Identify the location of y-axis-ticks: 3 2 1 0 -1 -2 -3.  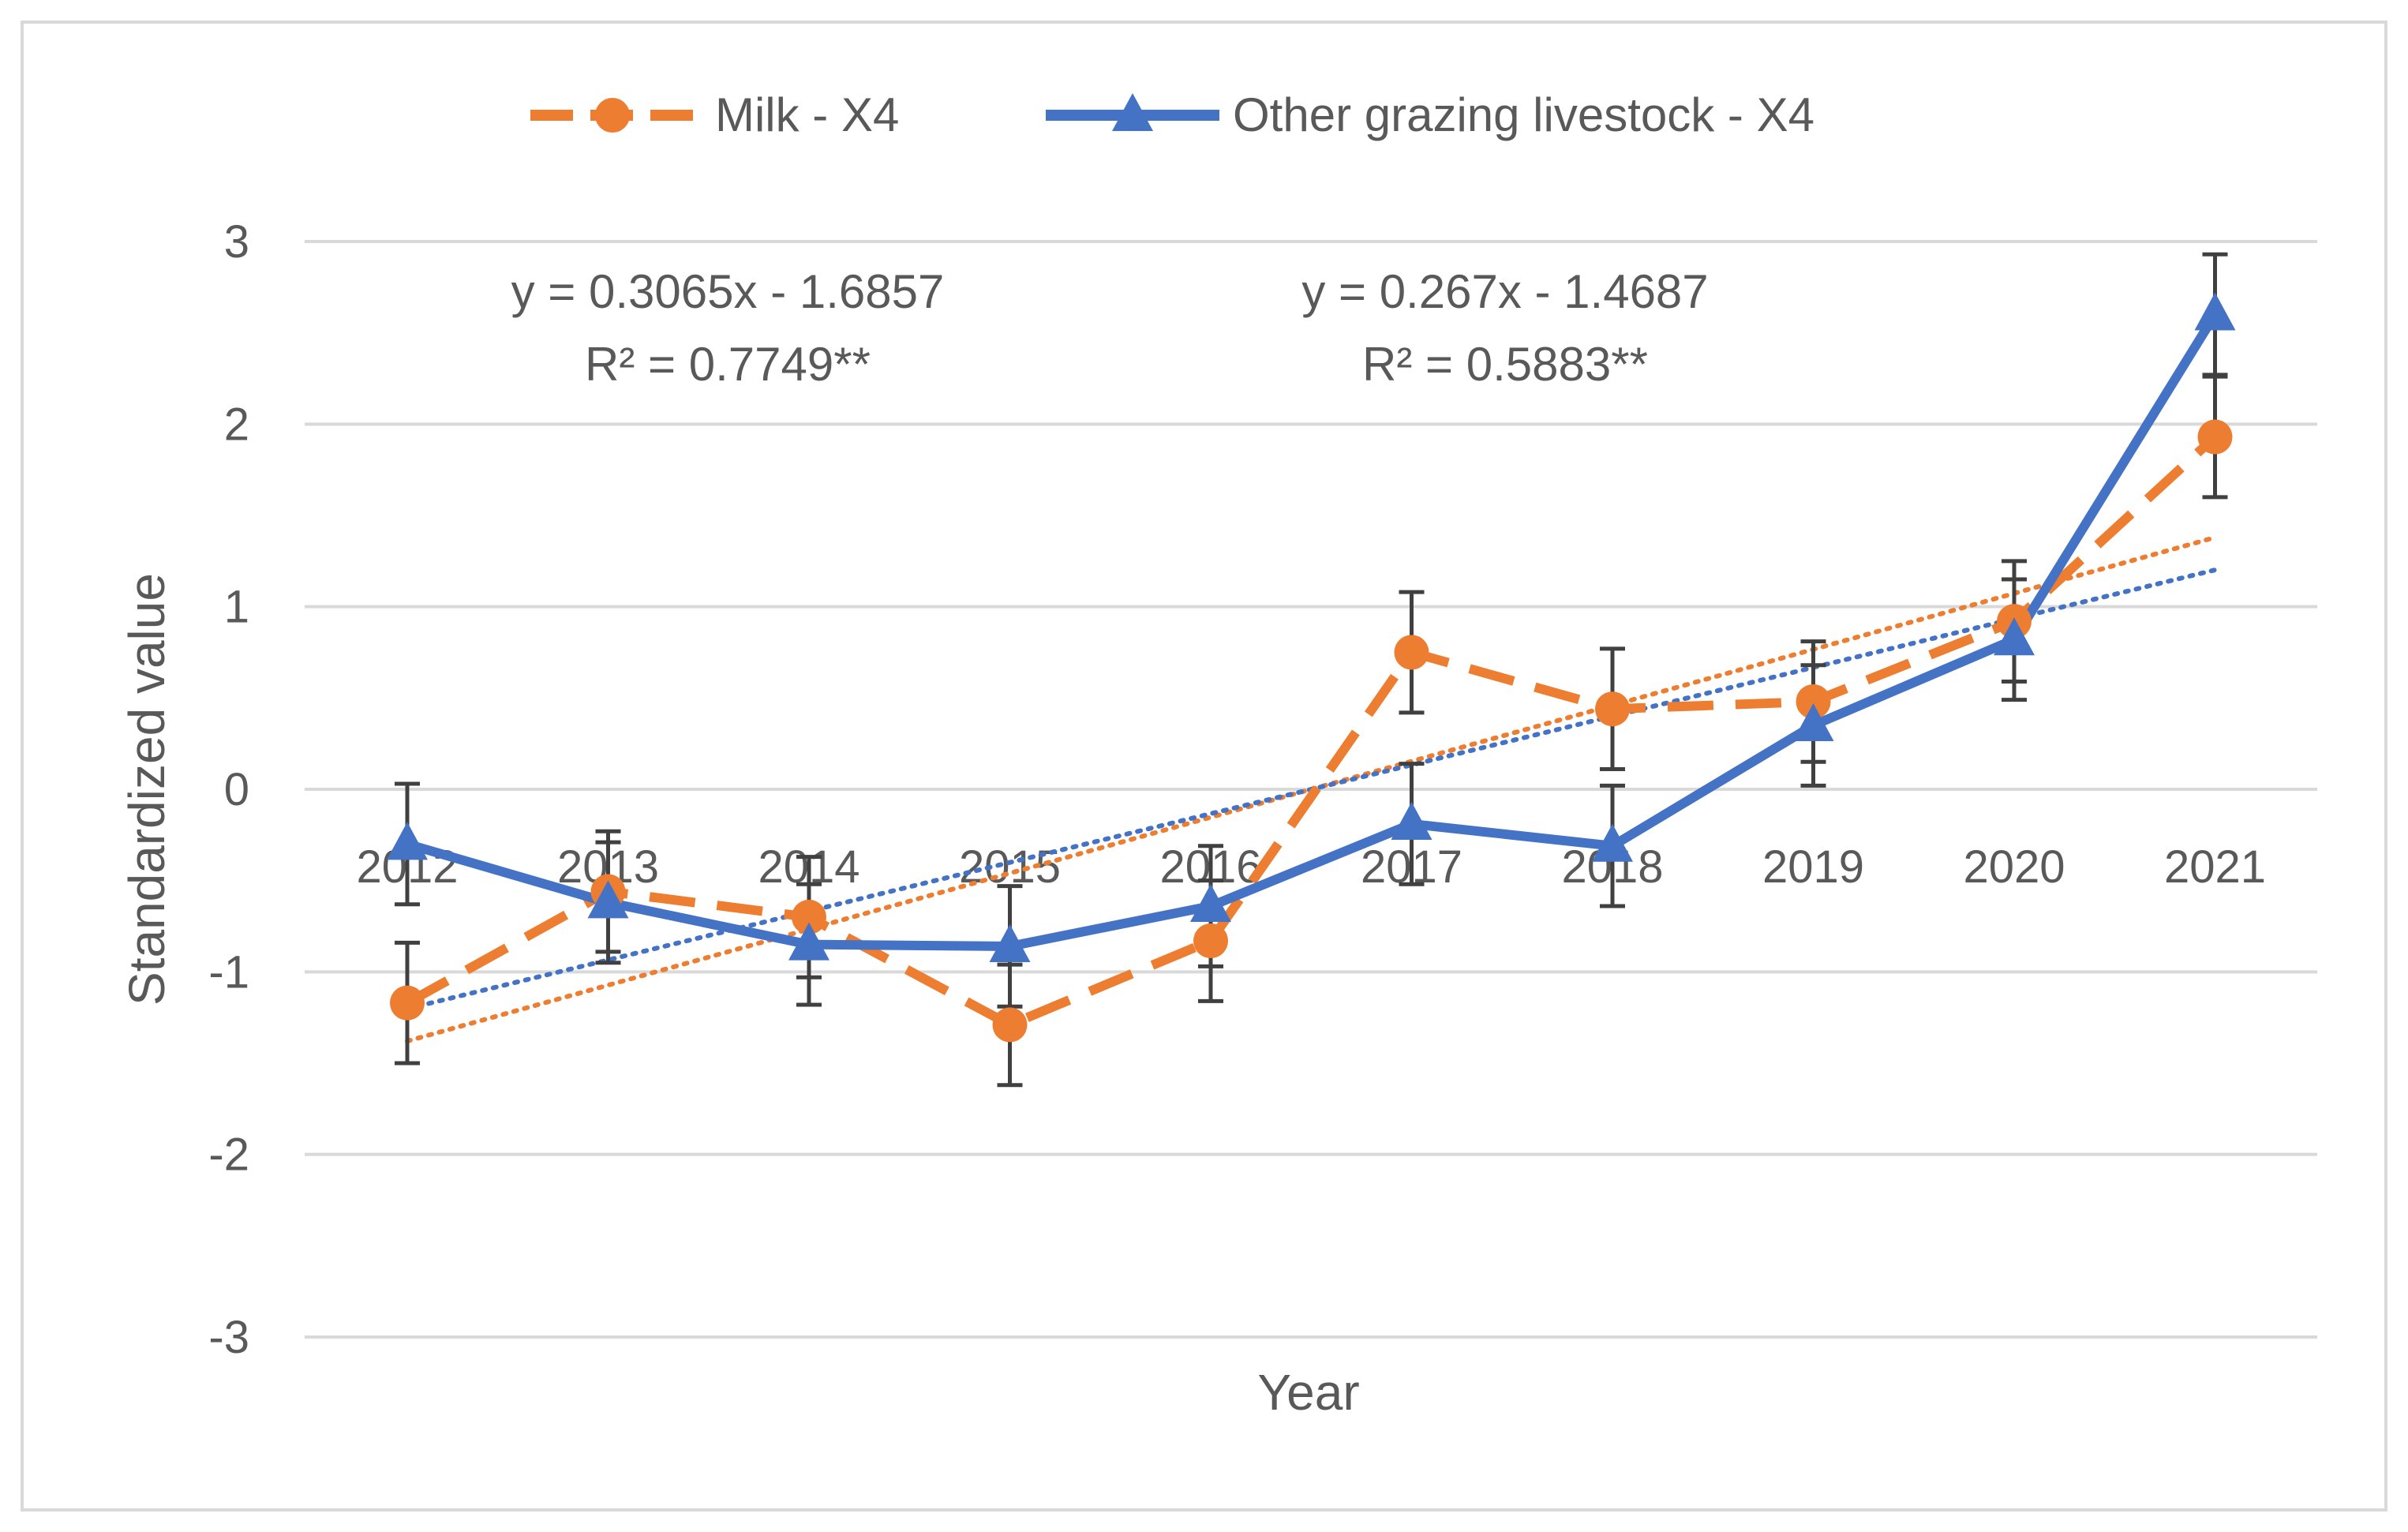
(228, 789).